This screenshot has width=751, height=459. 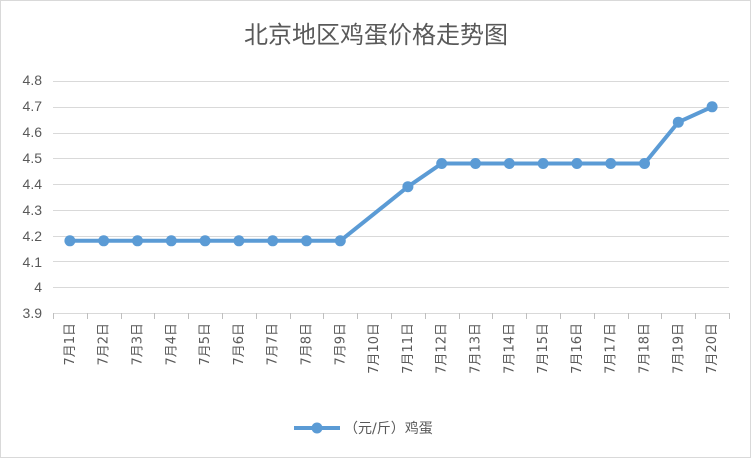 I want to click on x-tick-label: 7月12日, so click(x=442, y=348).